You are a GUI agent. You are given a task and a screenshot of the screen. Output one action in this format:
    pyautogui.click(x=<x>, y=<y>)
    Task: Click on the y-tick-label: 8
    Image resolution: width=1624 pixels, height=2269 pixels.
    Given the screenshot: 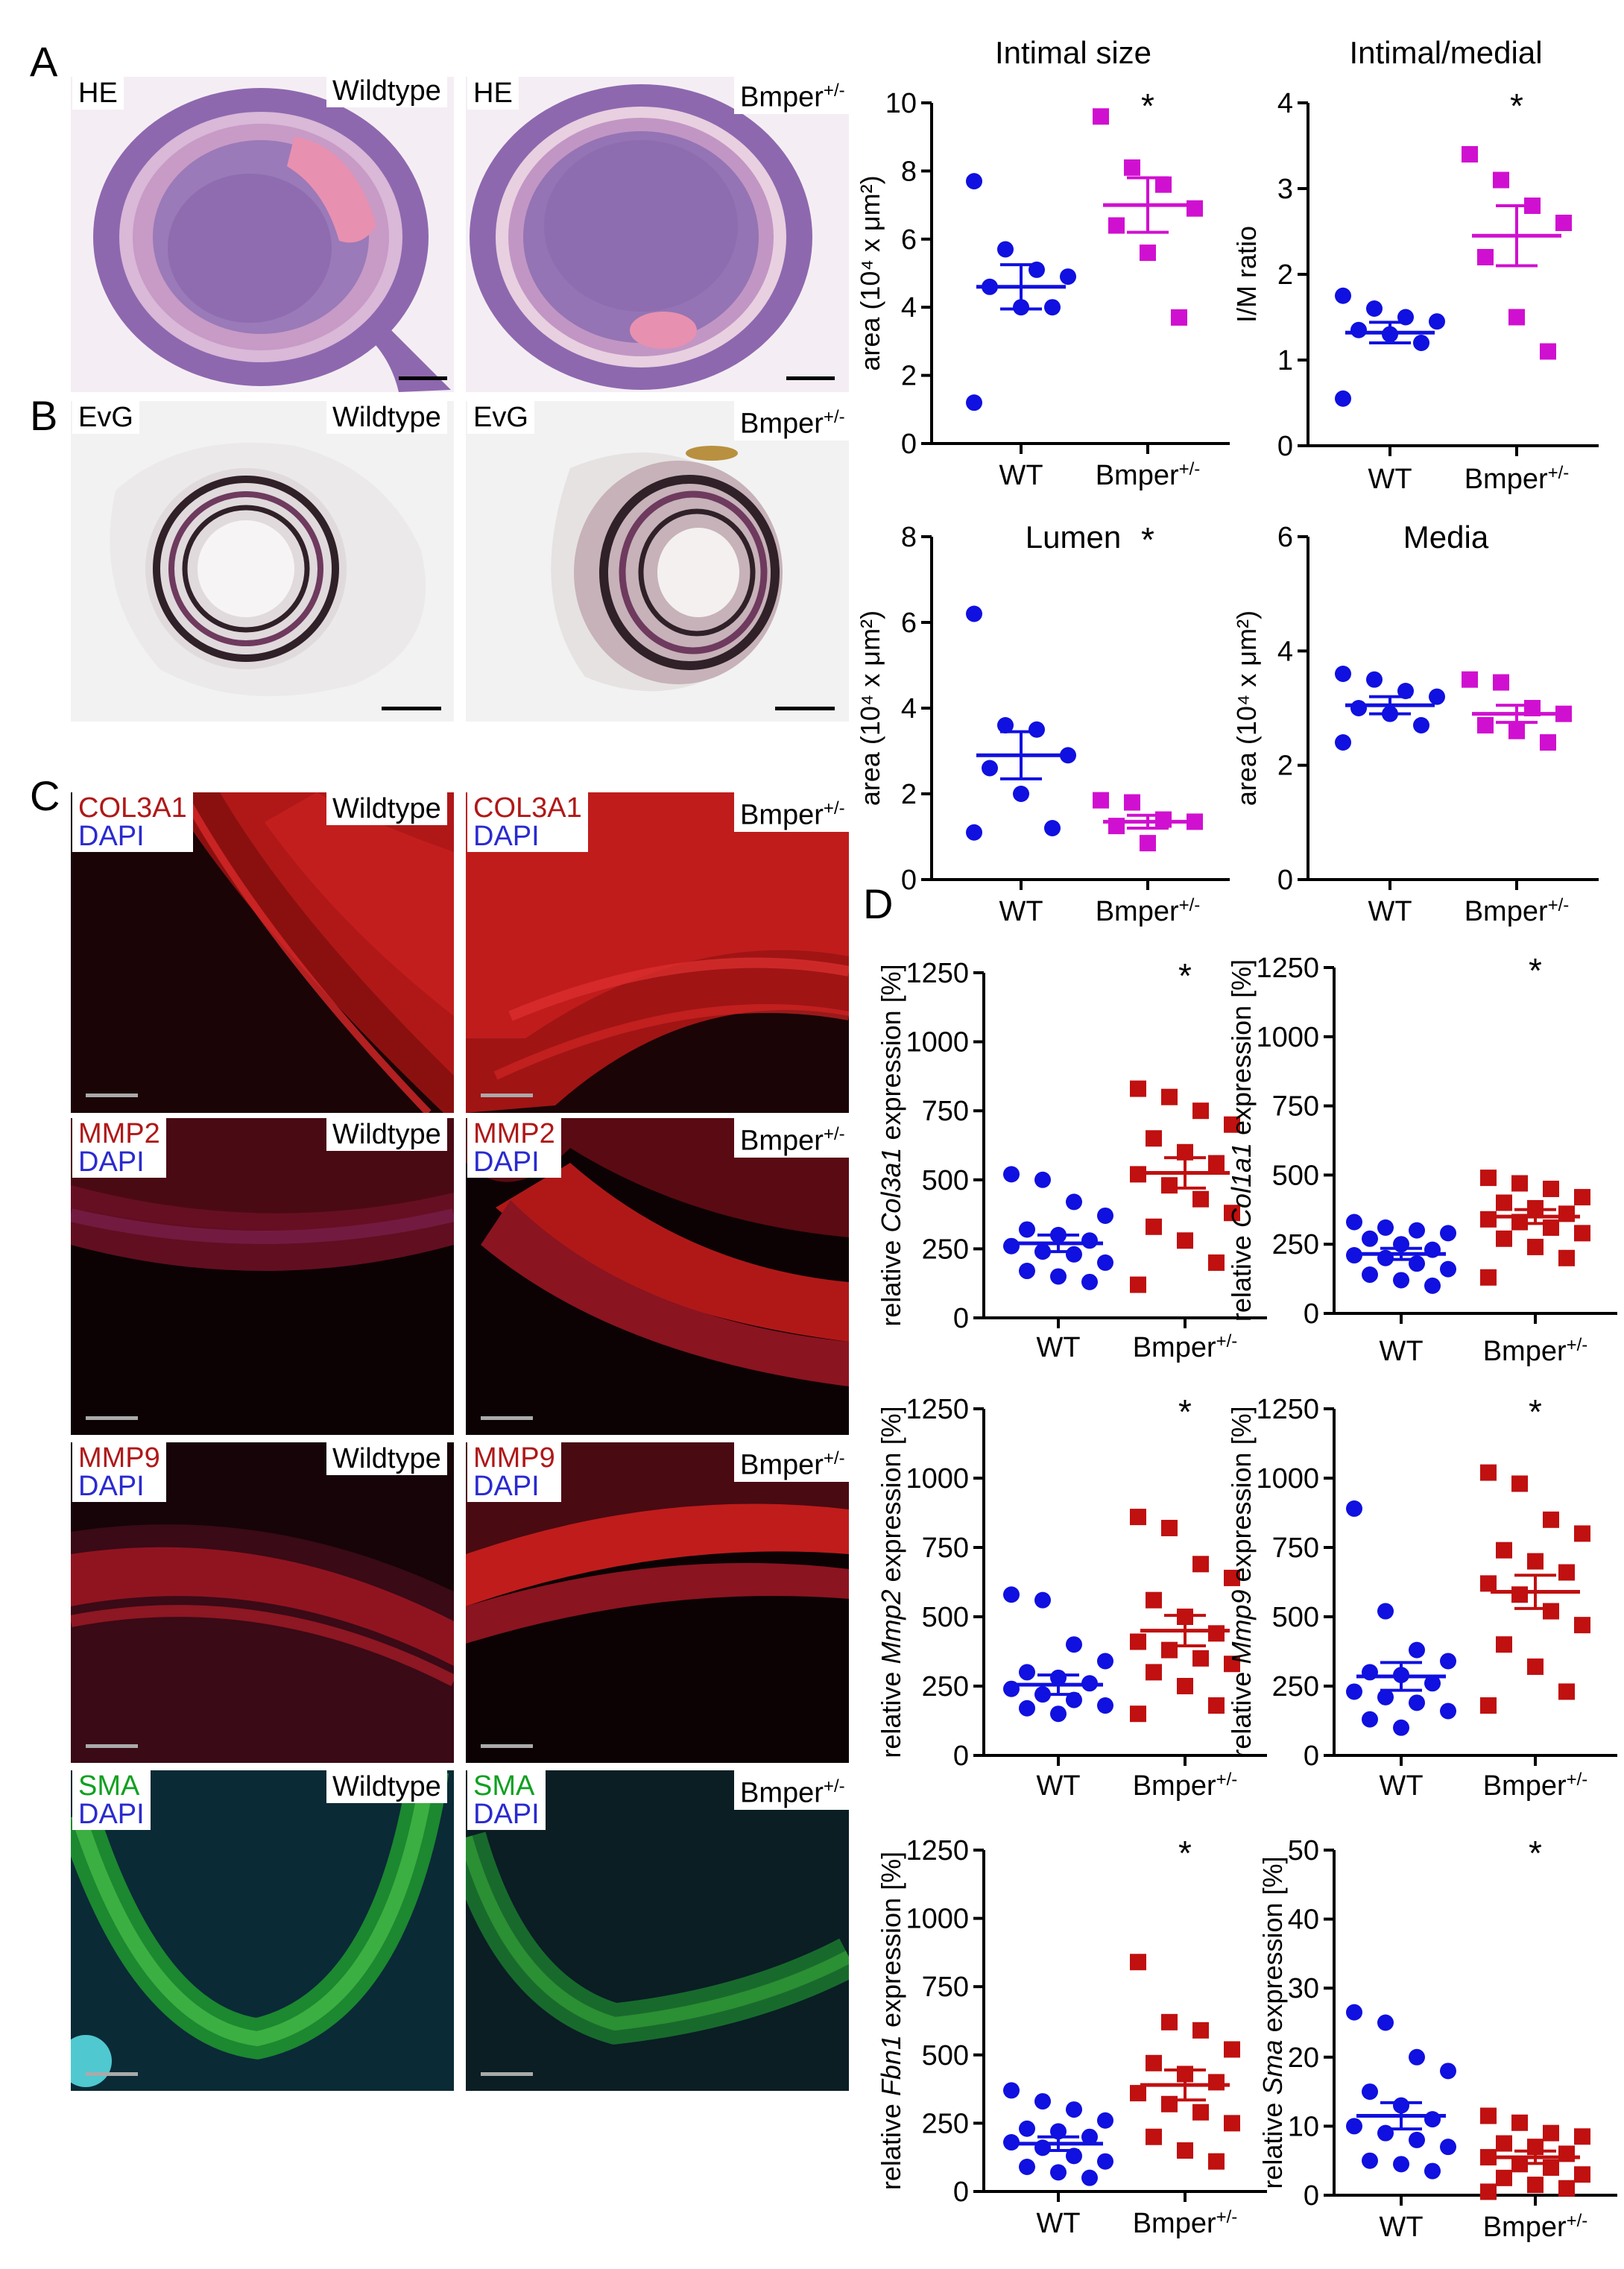 What is the action you would take?
    pyautogui.click(x=909, y=537)
    